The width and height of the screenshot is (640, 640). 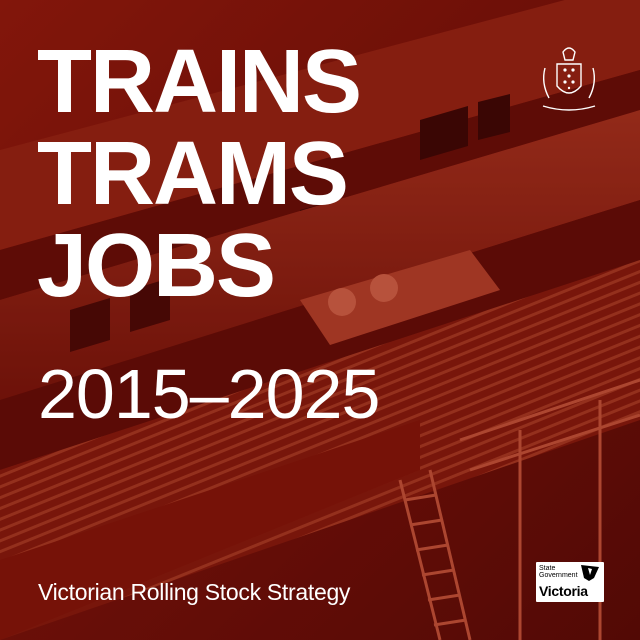 I want to click on logo-state-text: State, so click(x=547, y=568).